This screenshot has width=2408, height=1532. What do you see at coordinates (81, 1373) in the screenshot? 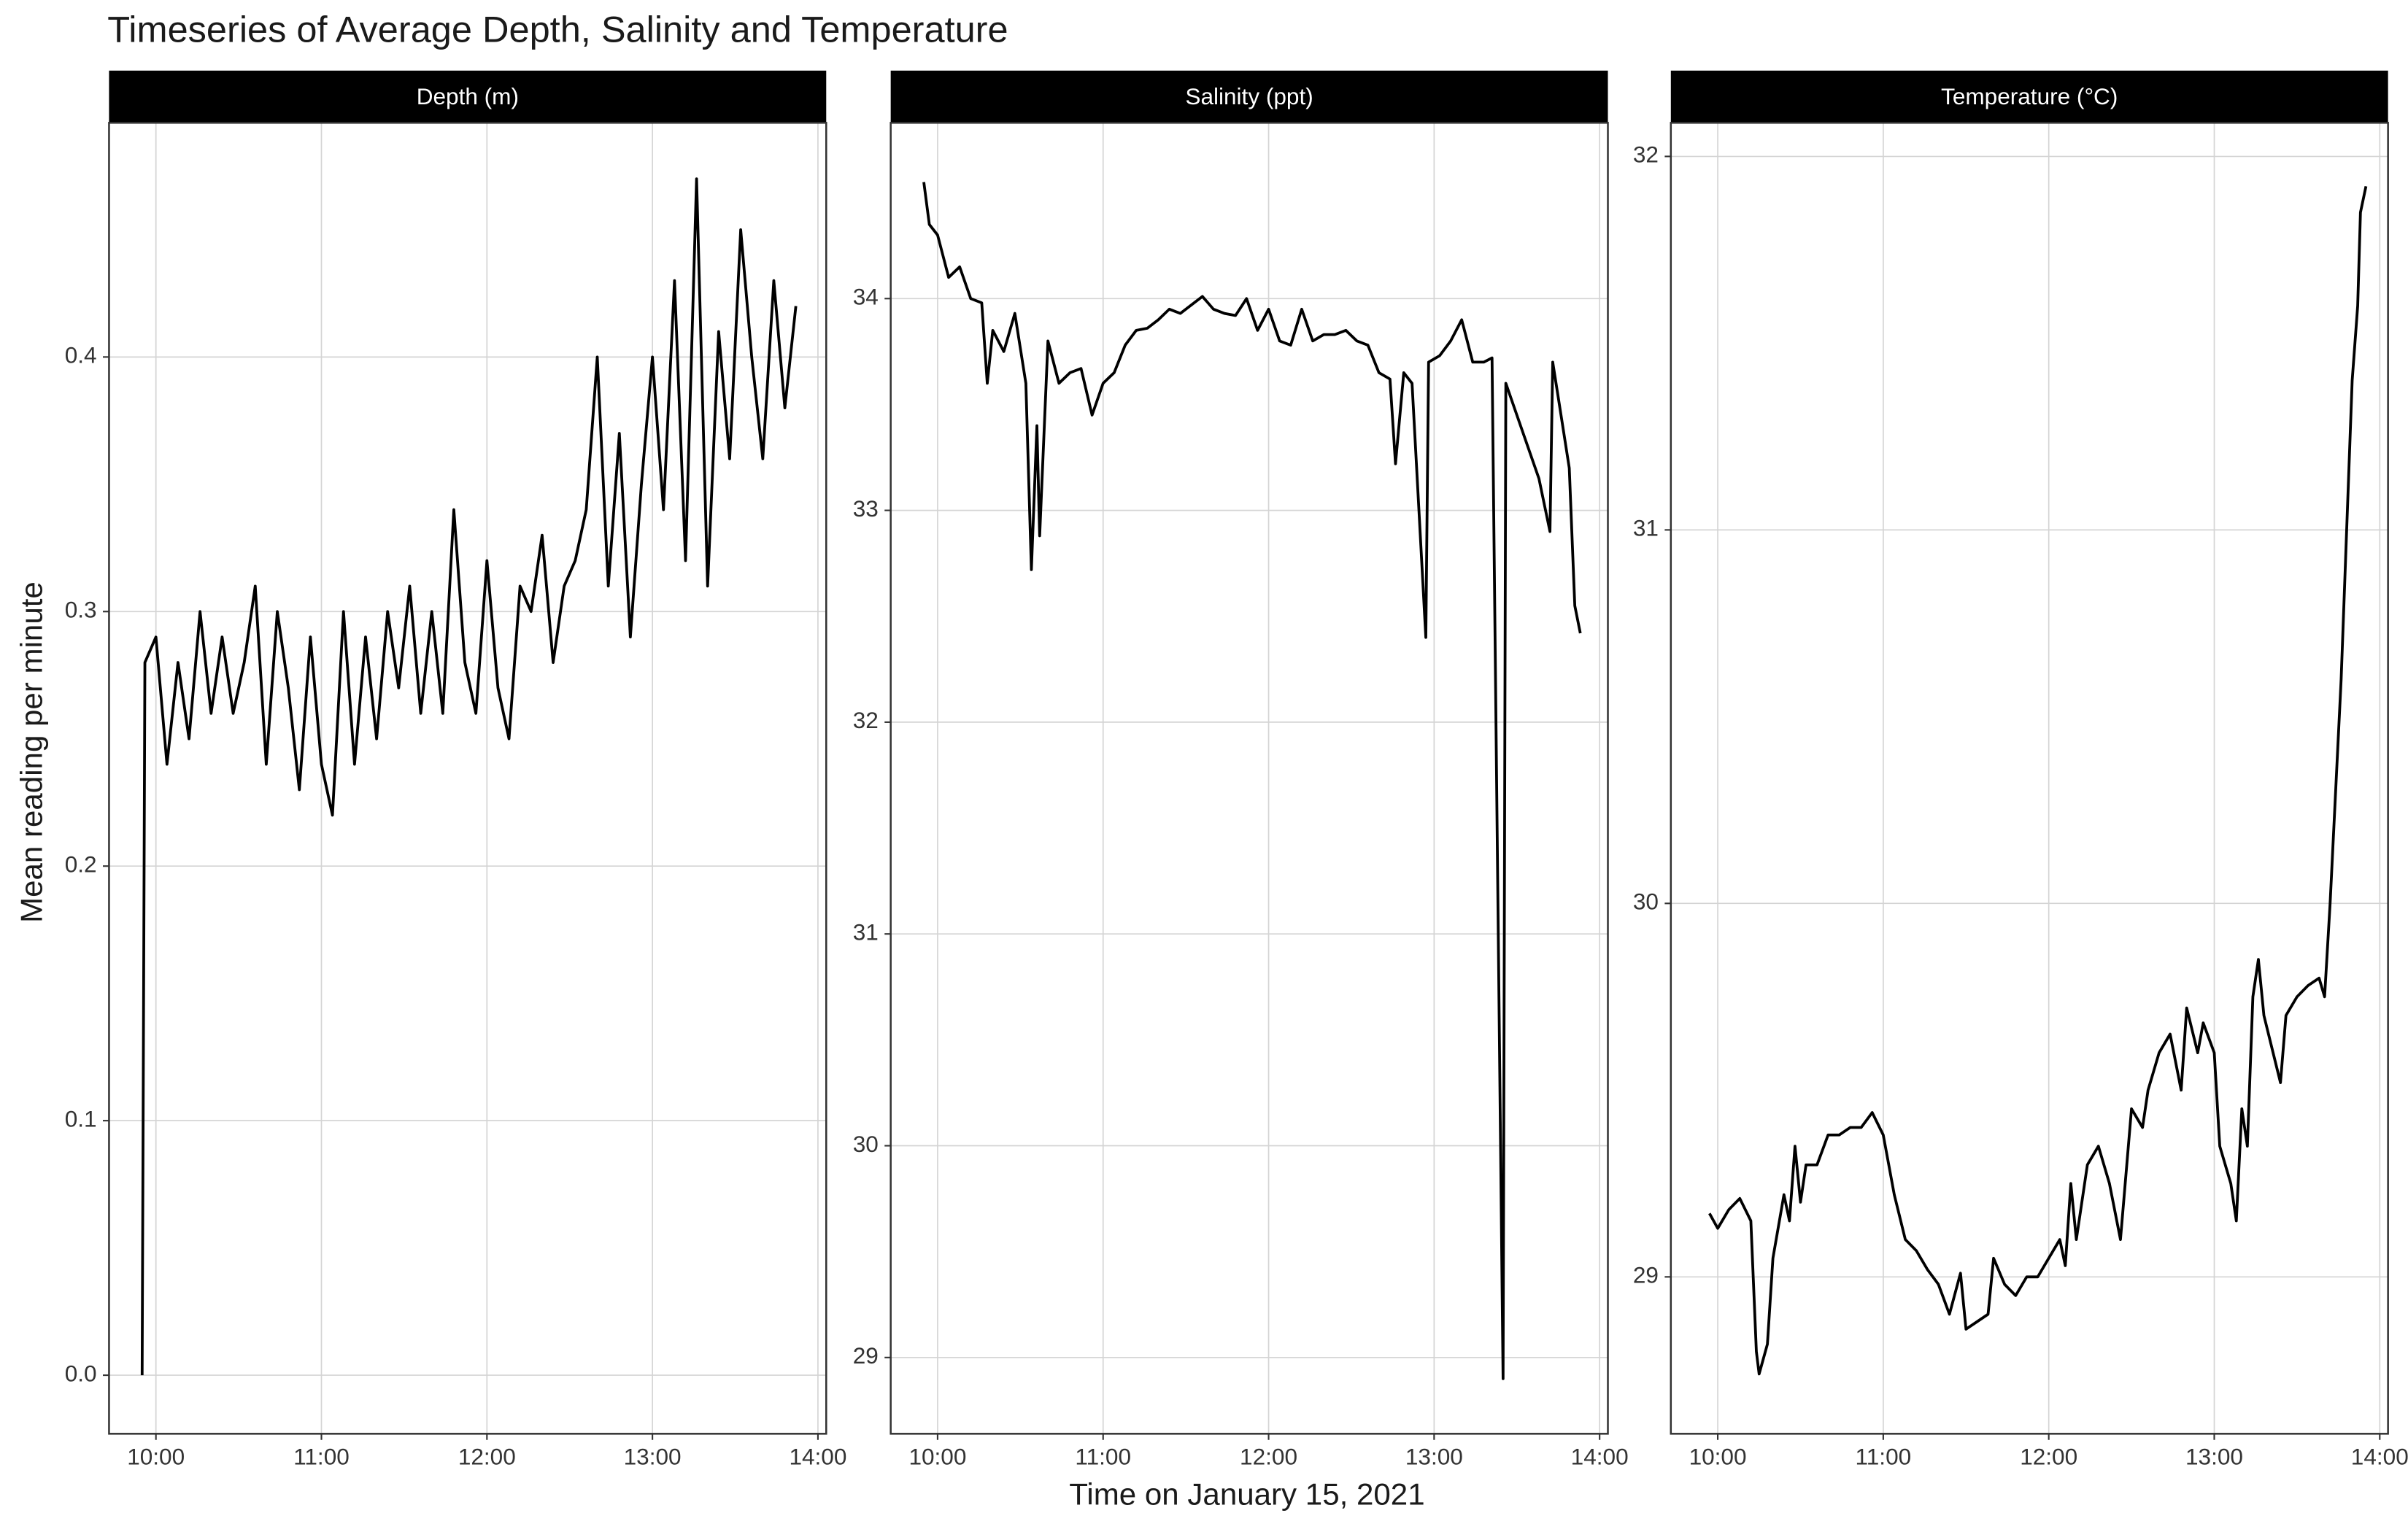
I see `y-tick-label: 0.0` at bounding box center [81, 1373].